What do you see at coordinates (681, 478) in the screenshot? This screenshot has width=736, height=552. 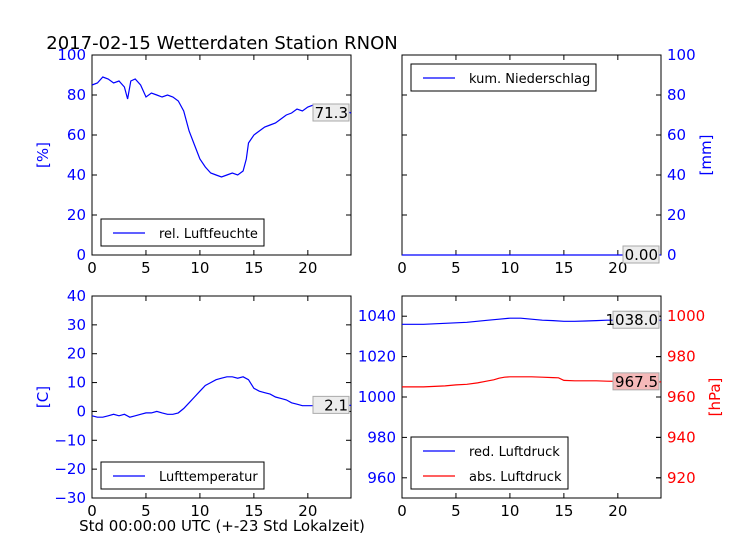 I see `y-tick-label-right: 920` at bounding box center [681, 478].